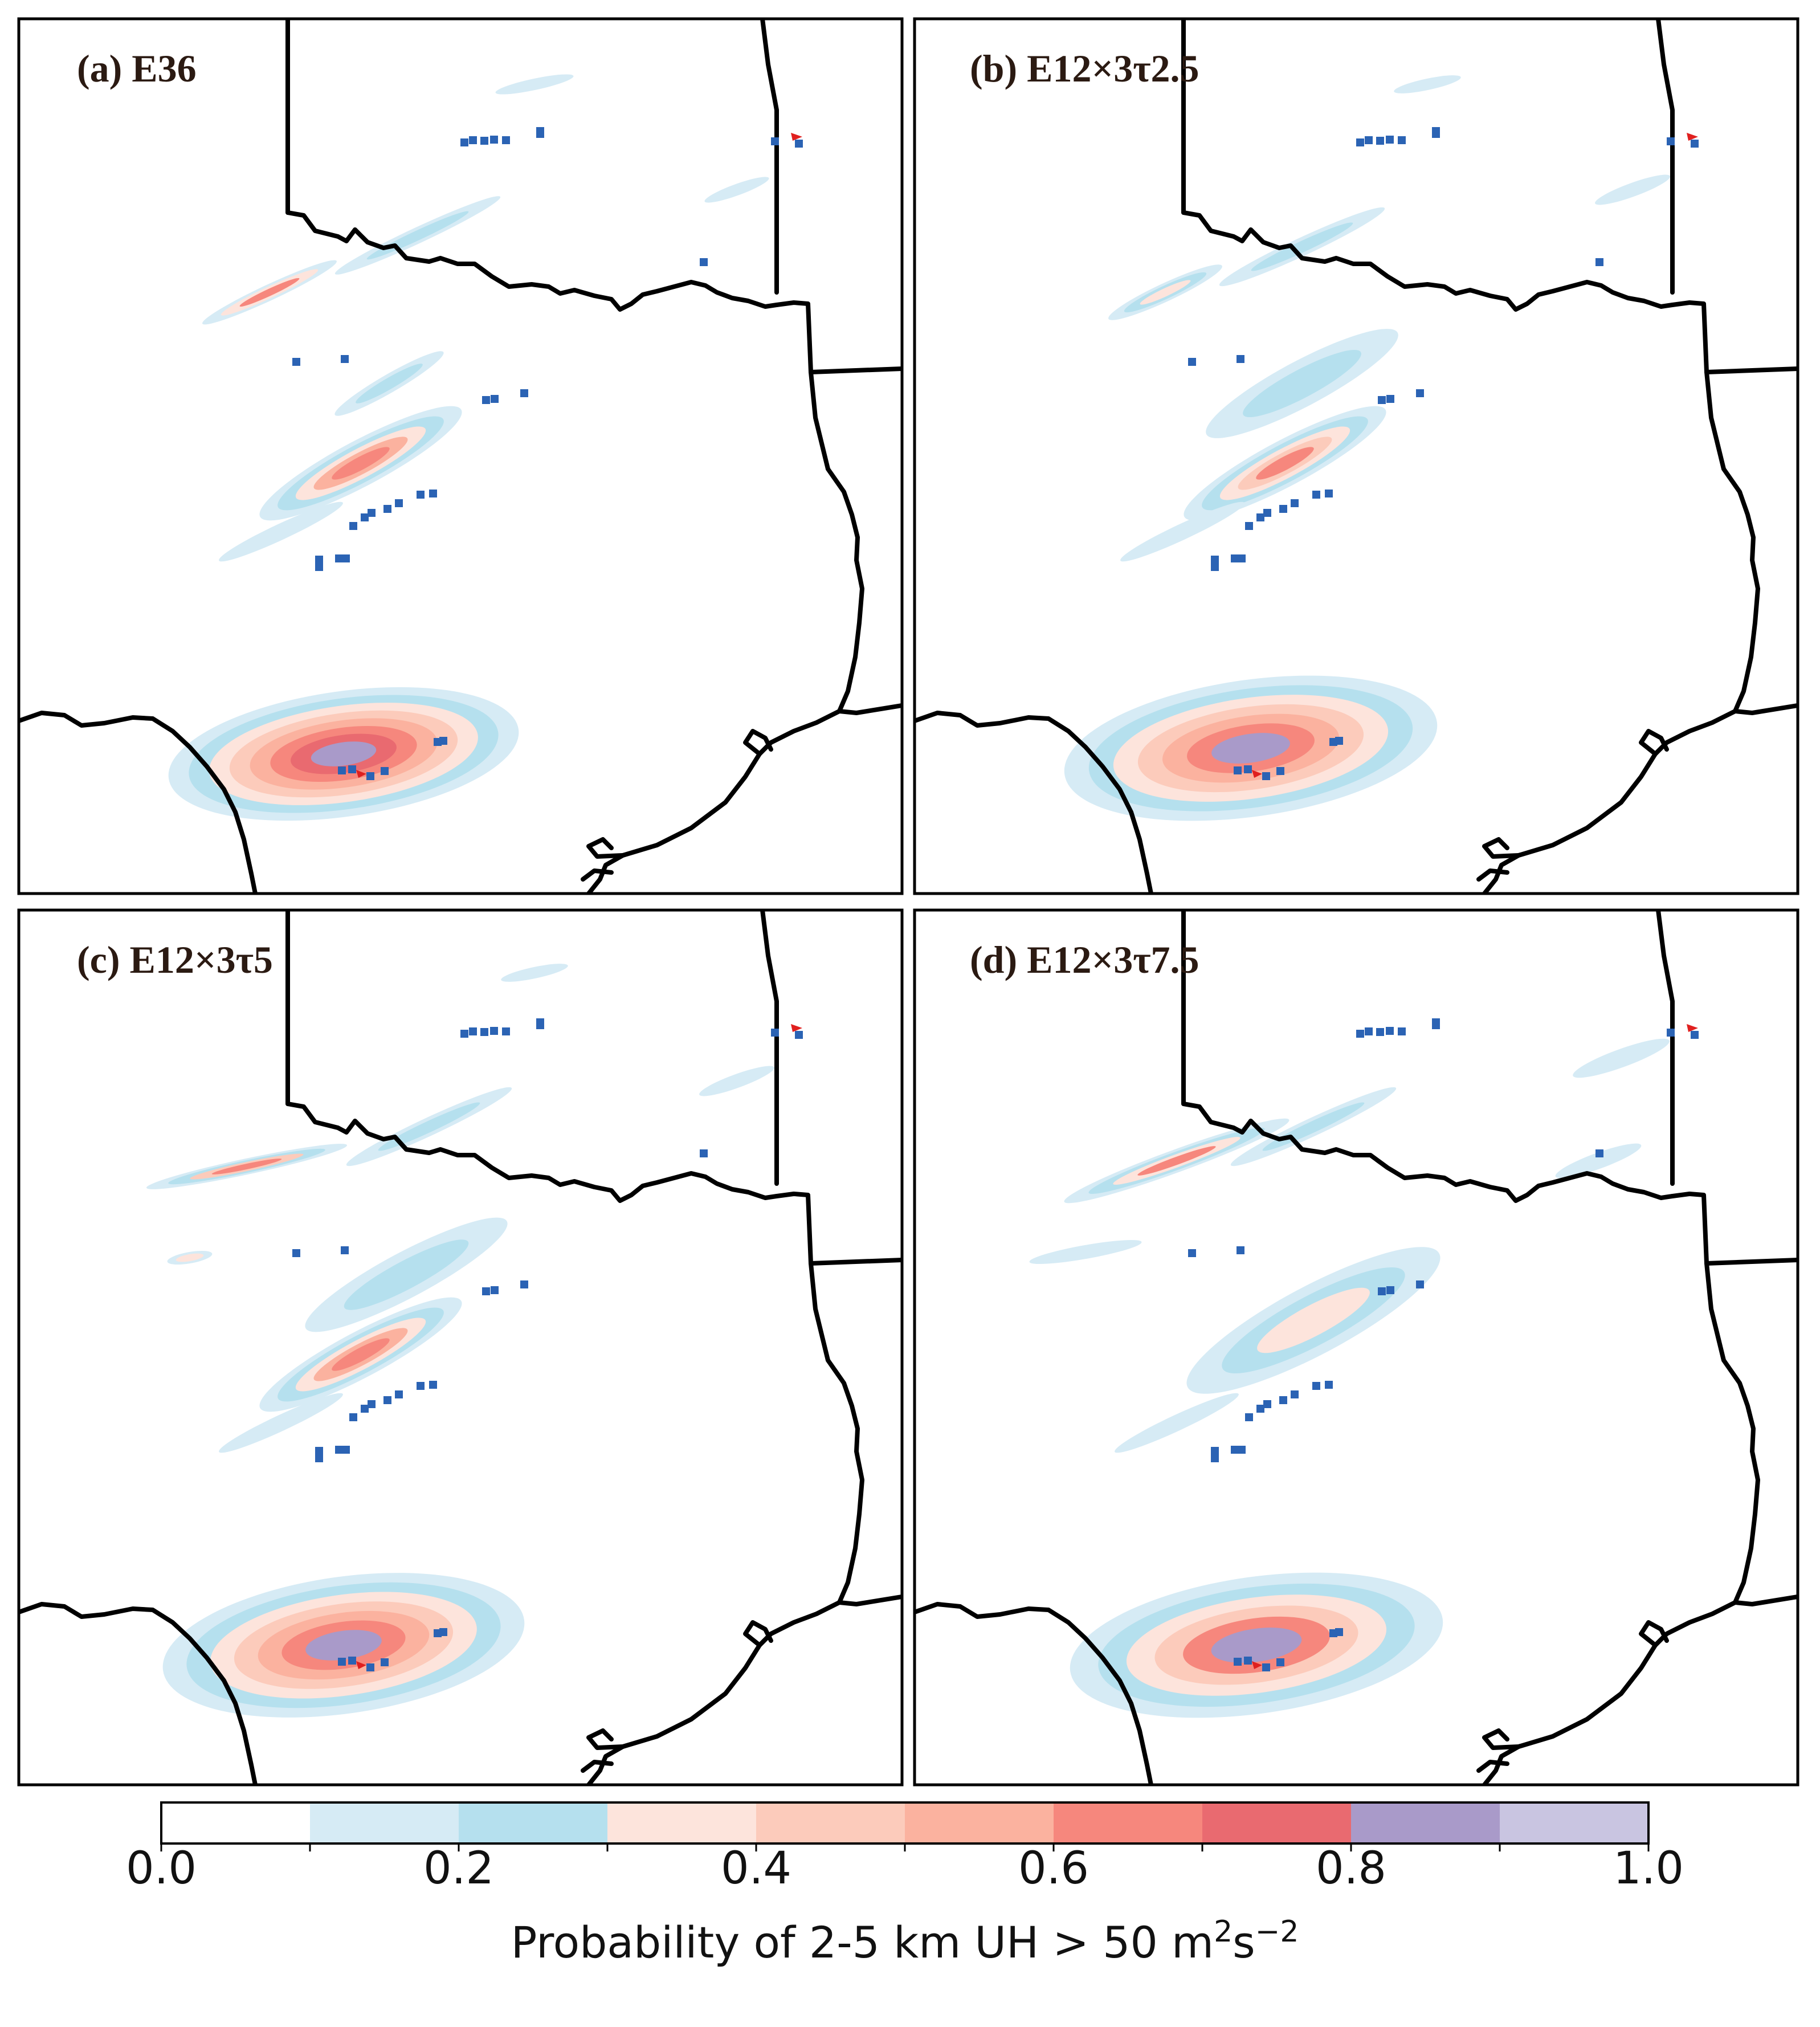 The image size is (1820, 2027). I want to click on colorbar-tick-label: 0.8, so click(1351, 1868).